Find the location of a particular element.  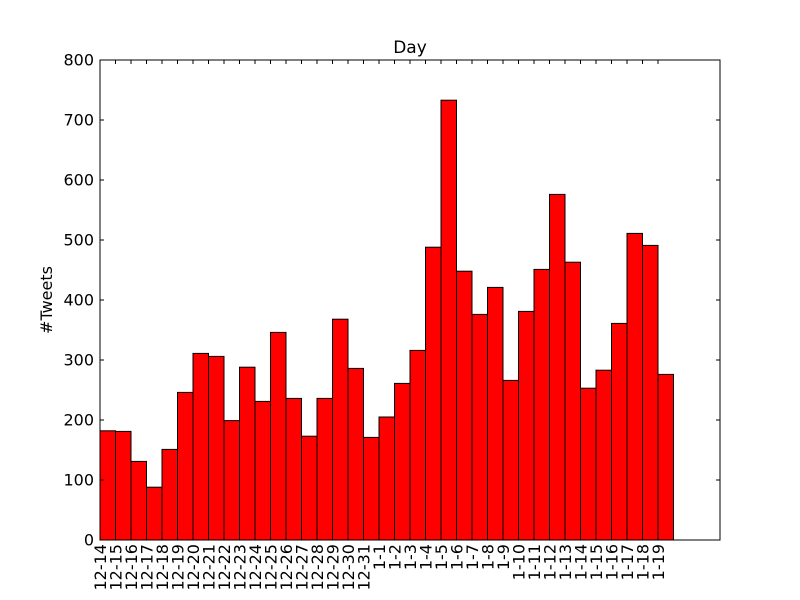

x-tick-label: 12-24 is located at coordinates (255, 567).